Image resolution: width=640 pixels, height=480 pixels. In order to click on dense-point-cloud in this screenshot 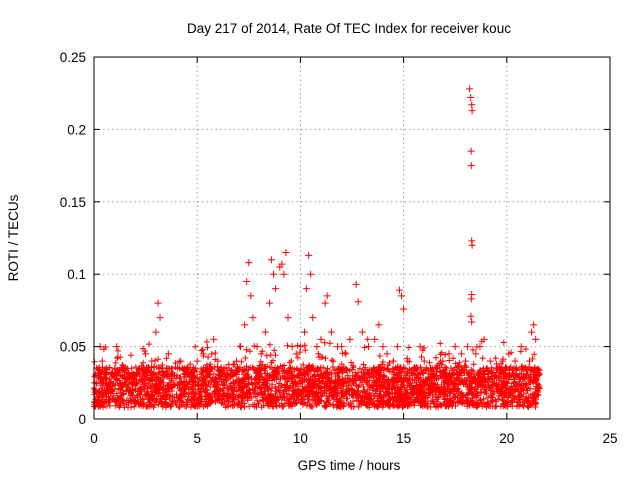, I will do `click(317, 373)`.